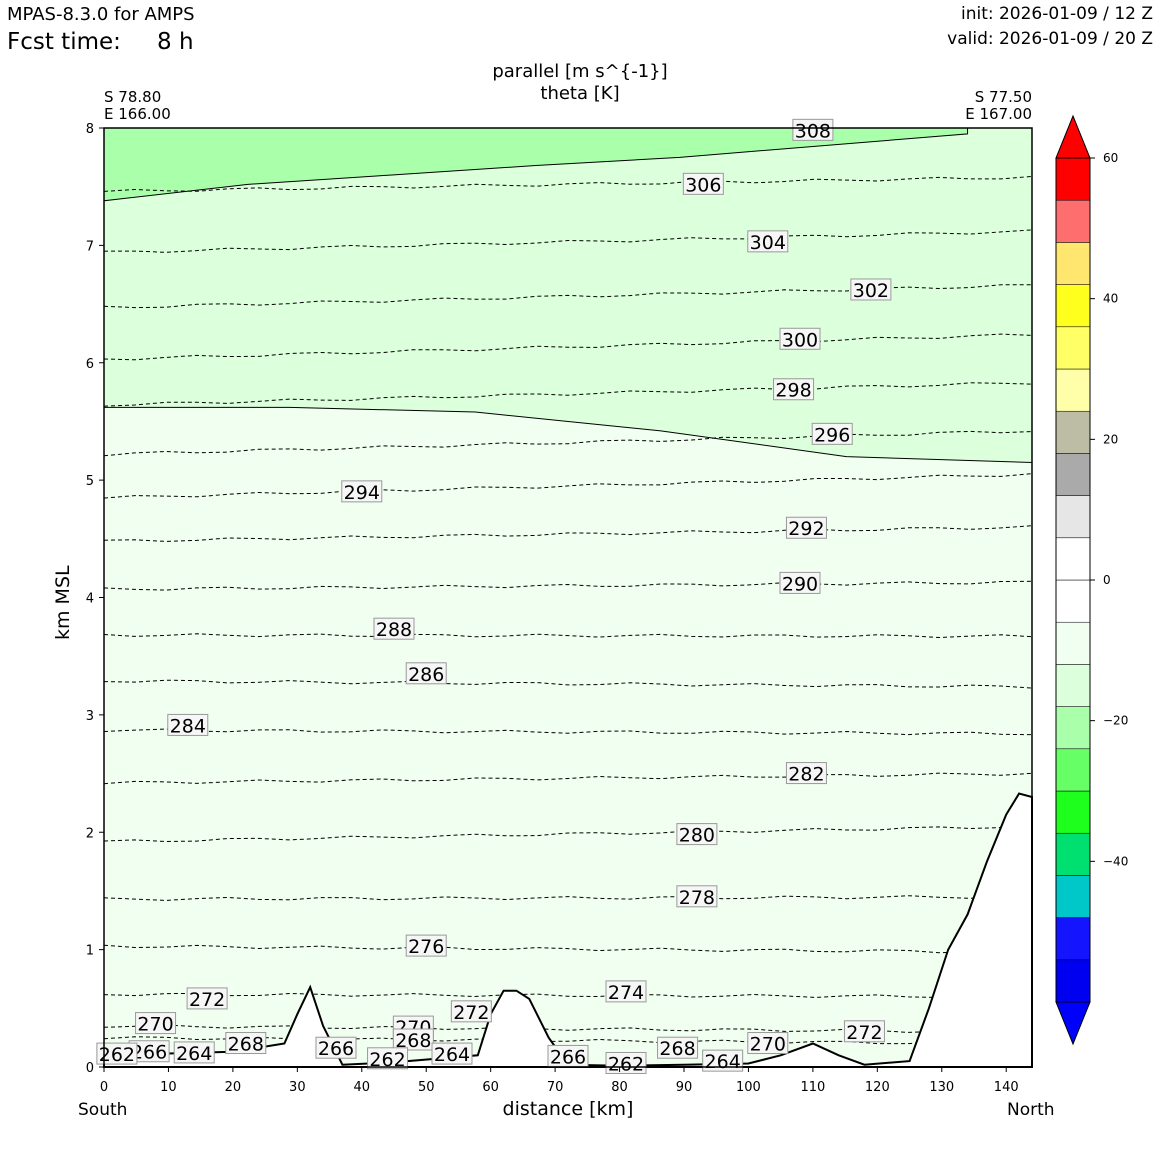  I want to click on contour-label-text: 298, so click(793, 391).